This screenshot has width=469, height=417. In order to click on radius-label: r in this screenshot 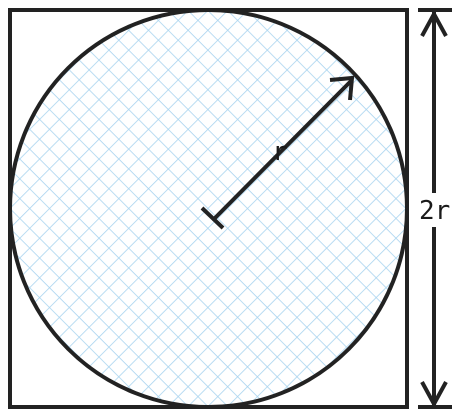, I will do `click(280, 152)`.